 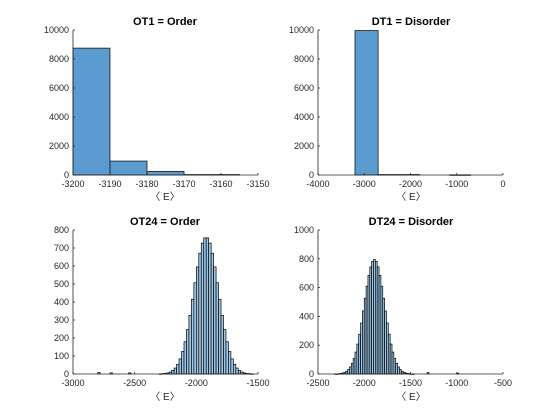 I want to click on y-tick-label: 100, so click(x=61, y=356).